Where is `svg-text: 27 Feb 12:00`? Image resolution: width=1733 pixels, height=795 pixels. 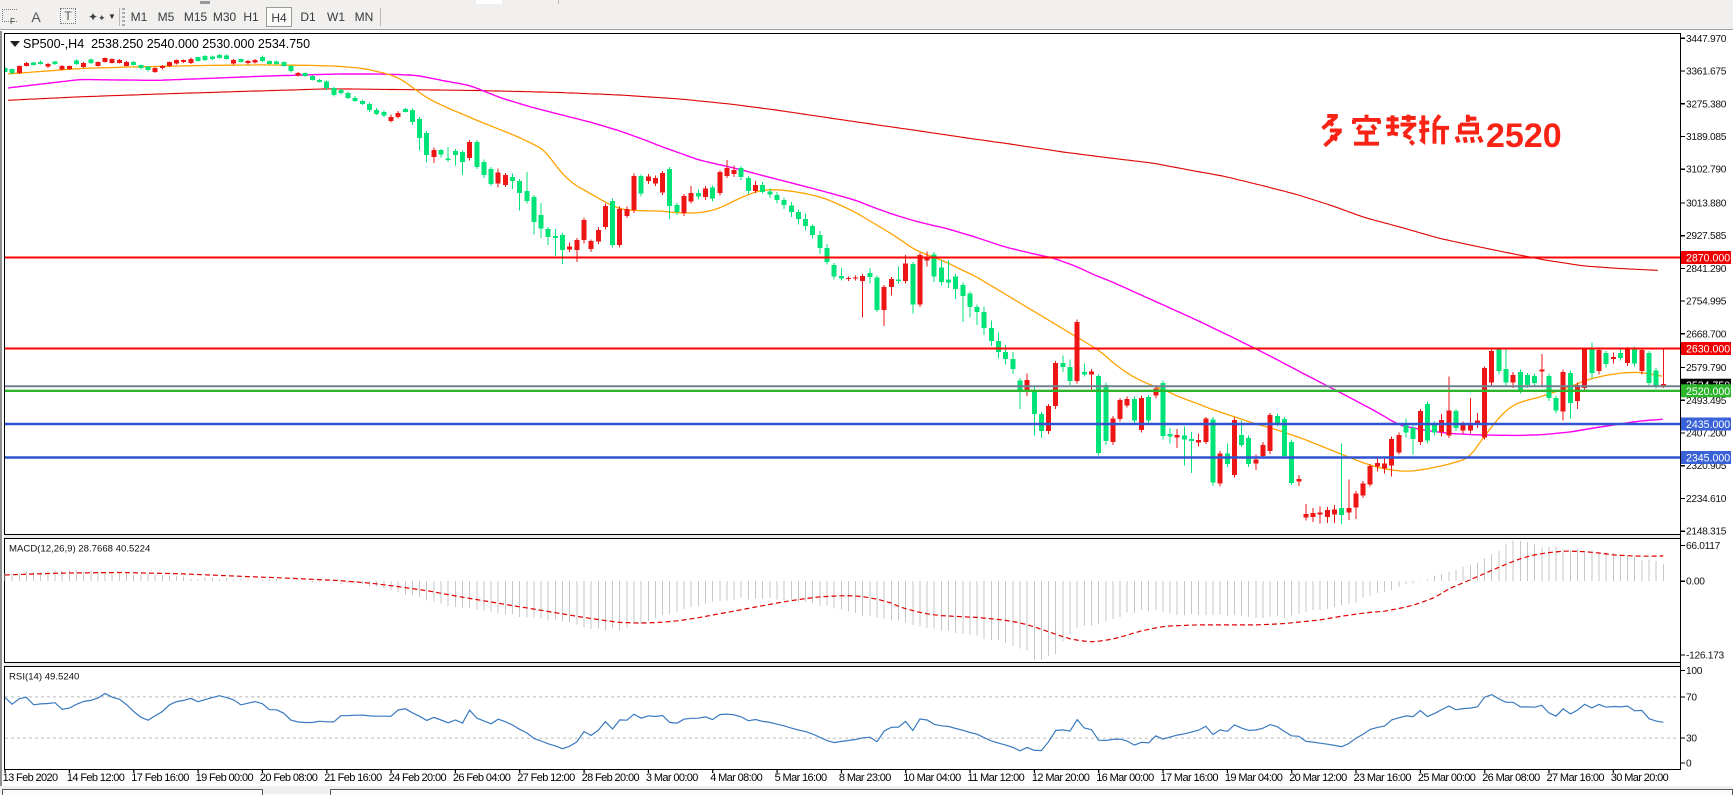 svg-text: 27 Feb 12:00 is located at coordinates (546, 778).